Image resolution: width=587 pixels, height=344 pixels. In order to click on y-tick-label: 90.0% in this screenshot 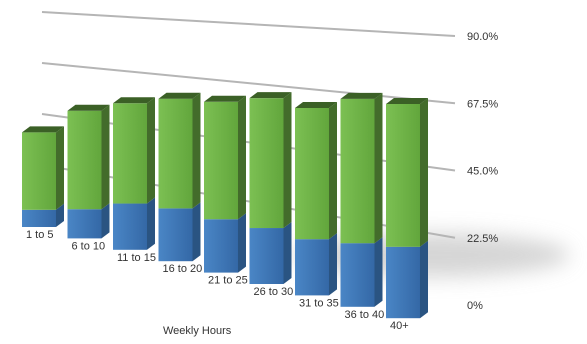, I will do `click(482, 37)`.